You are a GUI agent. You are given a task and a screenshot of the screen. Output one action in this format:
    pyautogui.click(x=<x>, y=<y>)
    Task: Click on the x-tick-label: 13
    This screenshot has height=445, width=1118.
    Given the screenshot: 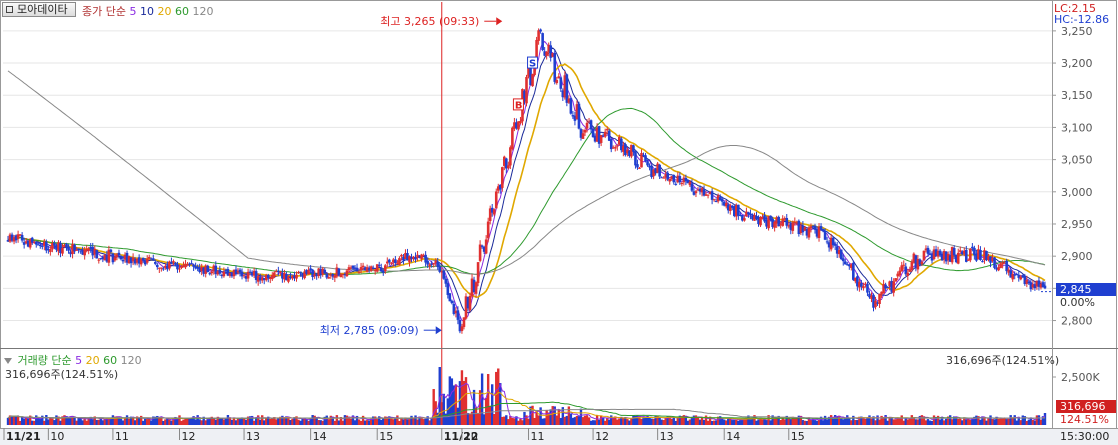 What is the action you would take?
    pyautogui.click(x=253, y=436)
    